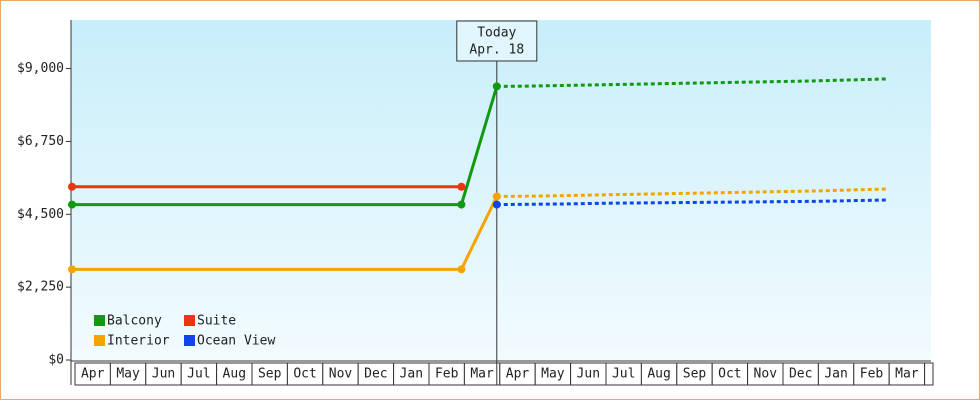 This screenshot has width=980, height=400. Describe the element at coordinates (496, 33) in the screenshot. I see `today-label: Today` at that location.